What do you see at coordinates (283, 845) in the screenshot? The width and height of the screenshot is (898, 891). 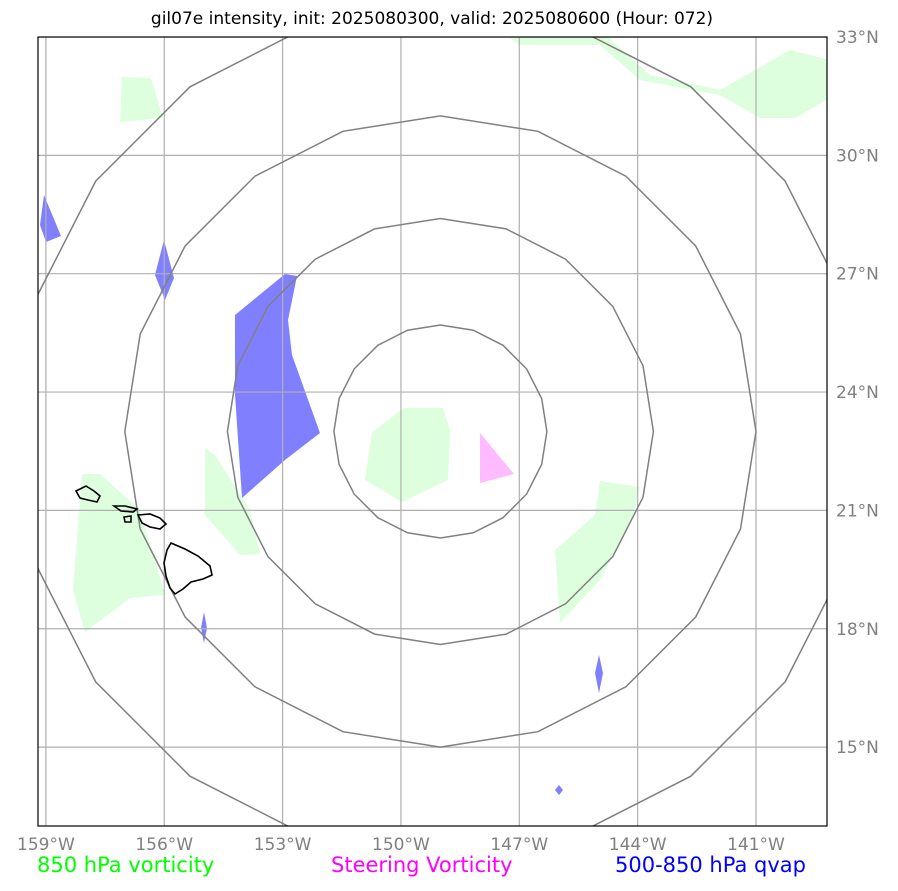 I see `longitude-tick-label: 153°W` at bounding box center [283, 845].